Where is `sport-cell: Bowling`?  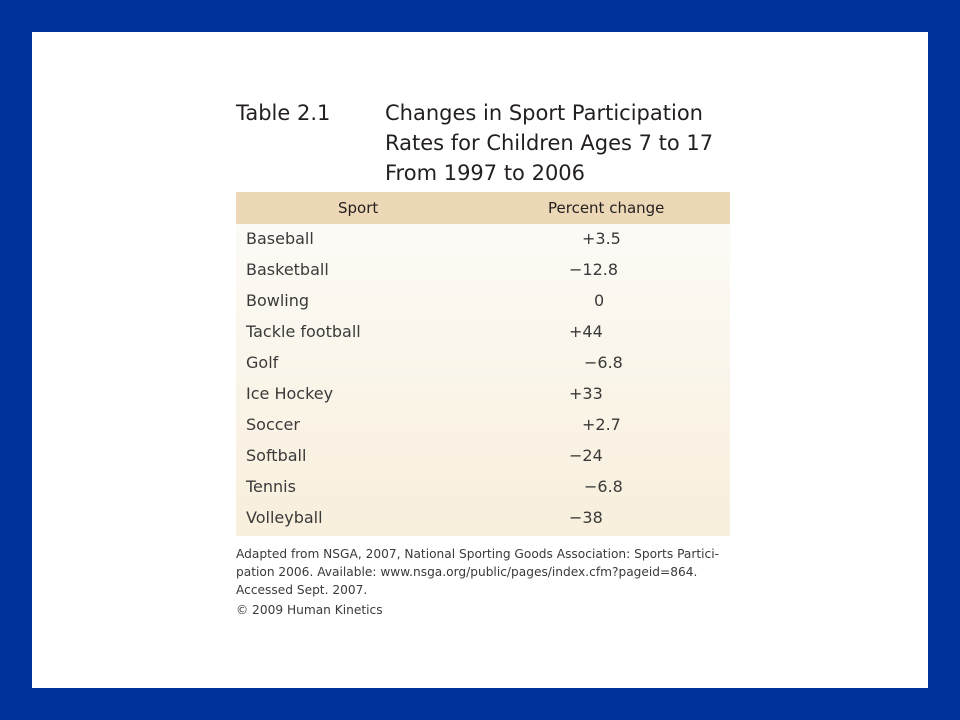 sport-cell: Bowling is located at coordinates (278, 300).